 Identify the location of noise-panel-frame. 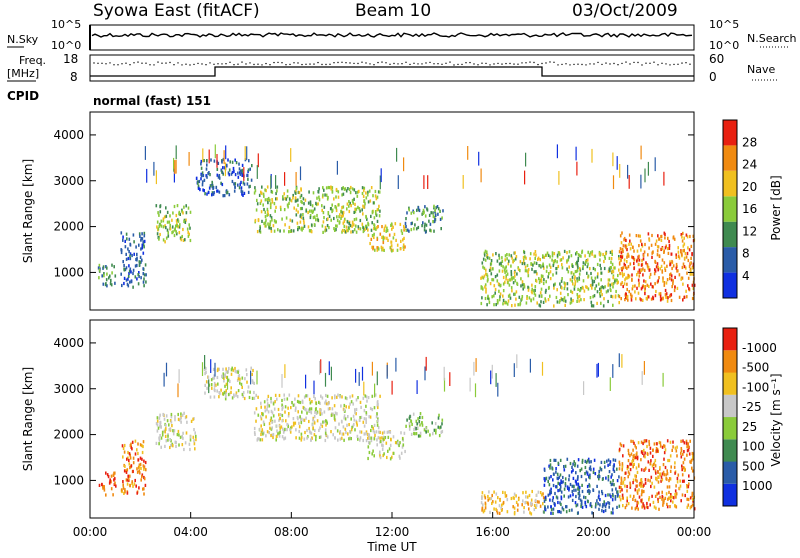
(392, 37).